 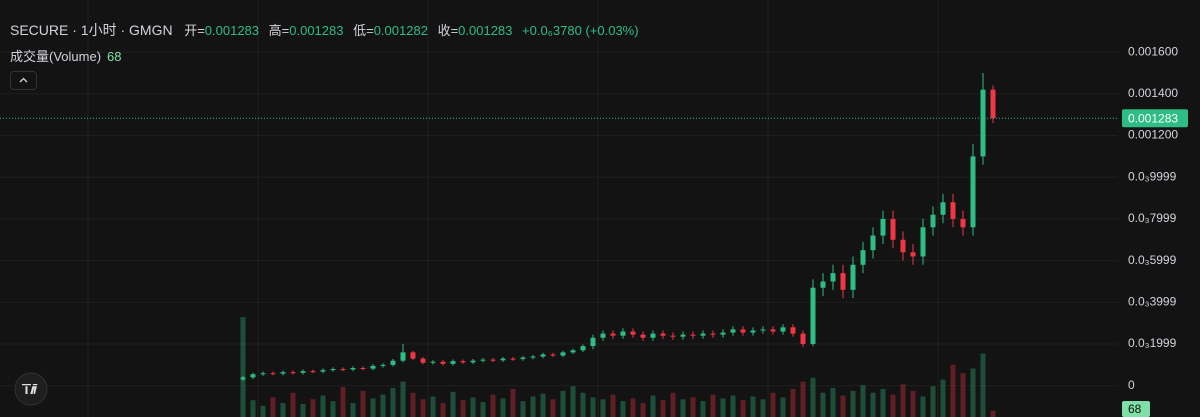 What do you see at coordinates (31, 389) in the screenshot?
I see `logo-circle` at bounding box center [31, 389].